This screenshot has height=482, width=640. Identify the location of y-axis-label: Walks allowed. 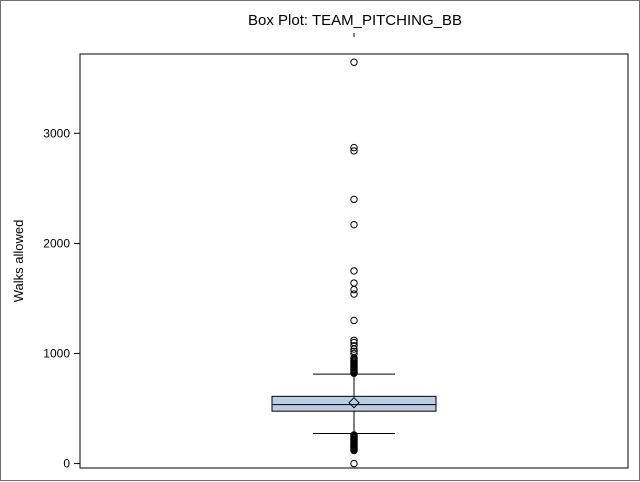
(18, 261).